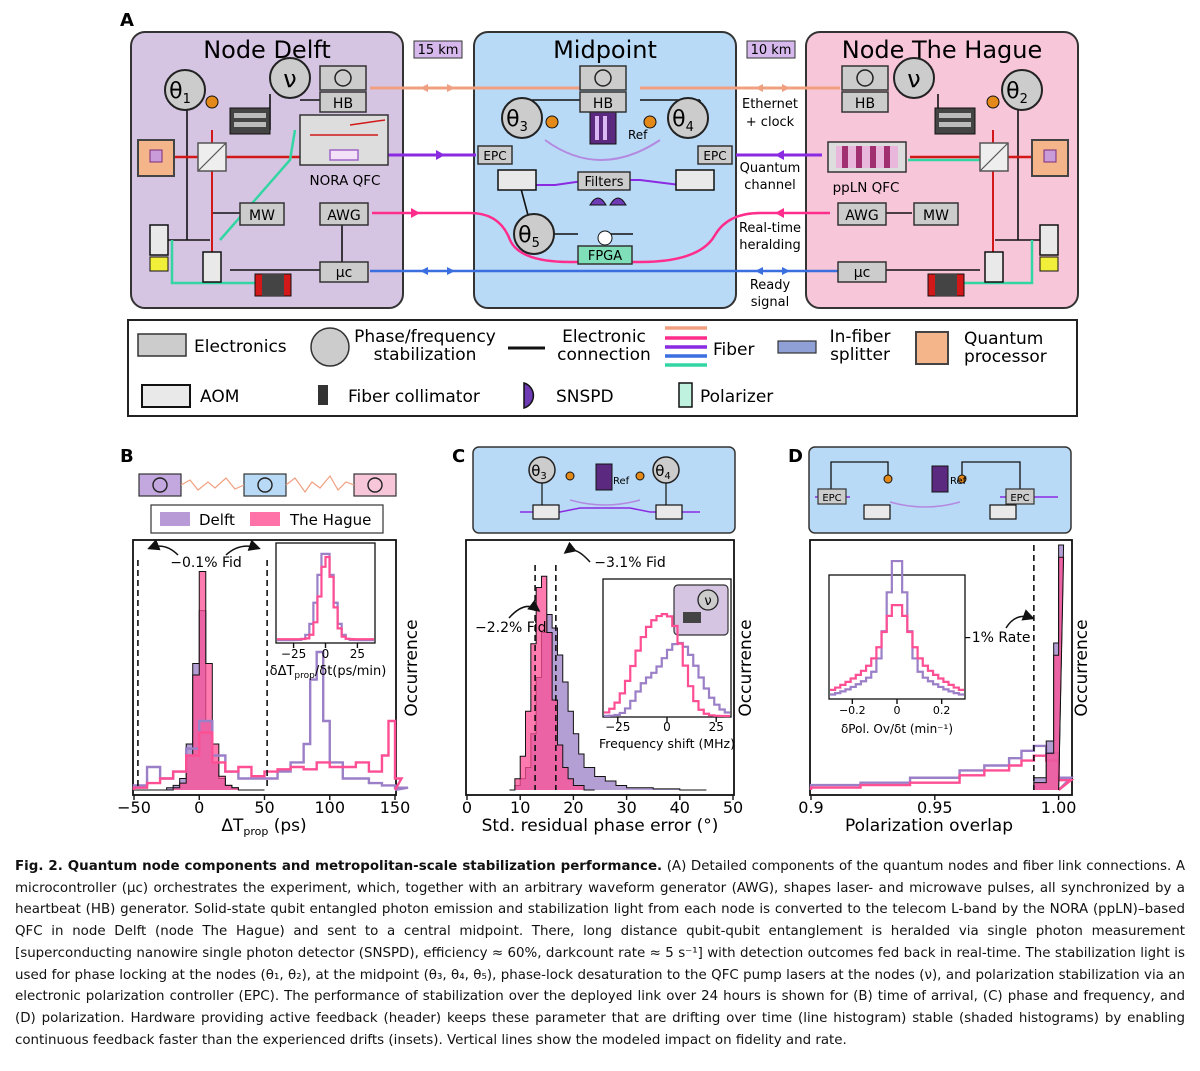  Describe the element at coordinates (736, 397) in the screenshot. I see `legend-polarizer: Polarizer` at that location.